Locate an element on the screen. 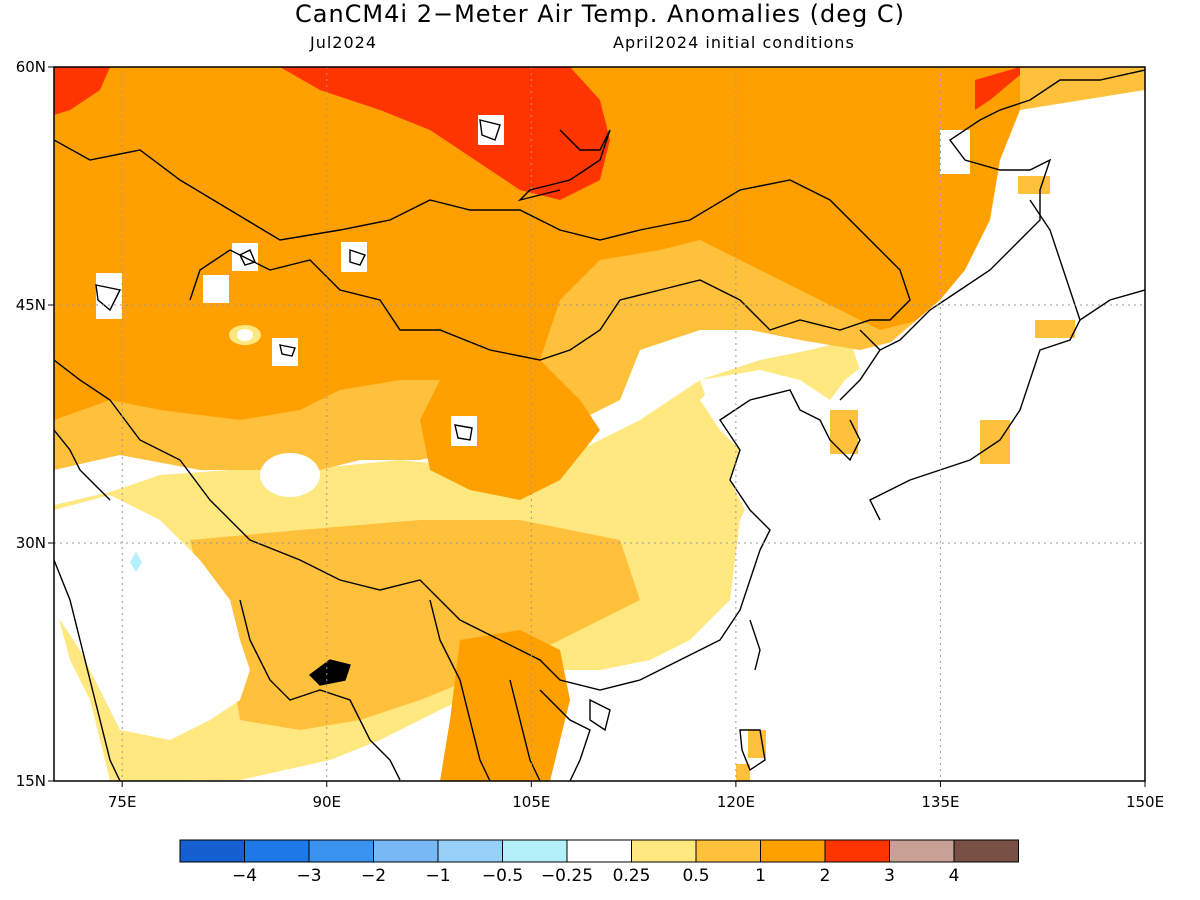 The image size is (1200, 900). lon-label: 105E is located at coordinates (531, 802).